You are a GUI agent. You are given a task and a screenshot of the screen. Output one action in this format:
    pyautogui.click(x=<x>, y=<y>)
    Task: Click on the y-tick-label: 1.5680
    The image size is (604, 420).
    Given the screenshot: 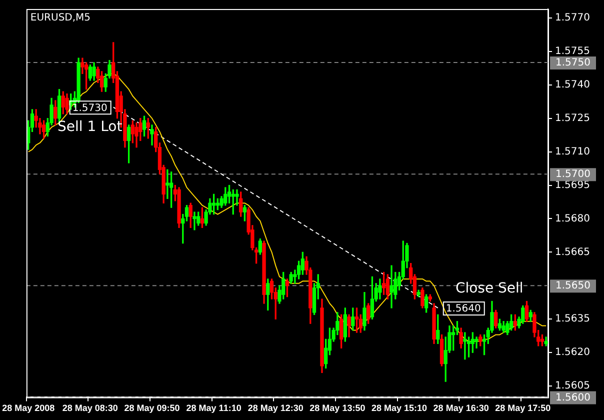 What is the action you would take?
    pyautogui.click(x=572, y=218)
    